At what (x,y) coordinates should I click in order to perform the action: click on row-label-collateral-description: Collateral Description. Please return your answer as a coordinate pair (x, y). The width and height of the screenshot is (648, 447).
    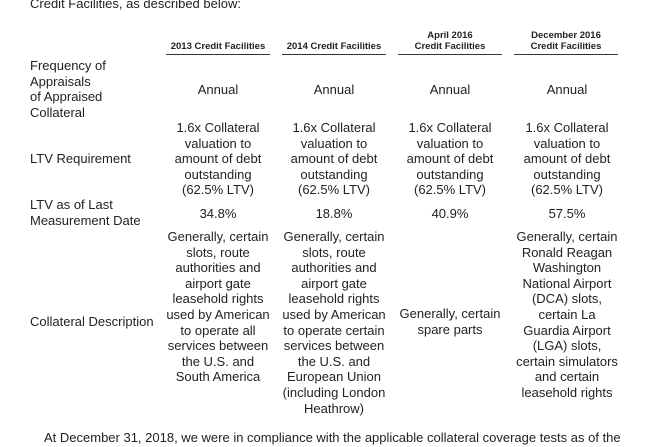
    Looking at the image, I should click on (92, 321).